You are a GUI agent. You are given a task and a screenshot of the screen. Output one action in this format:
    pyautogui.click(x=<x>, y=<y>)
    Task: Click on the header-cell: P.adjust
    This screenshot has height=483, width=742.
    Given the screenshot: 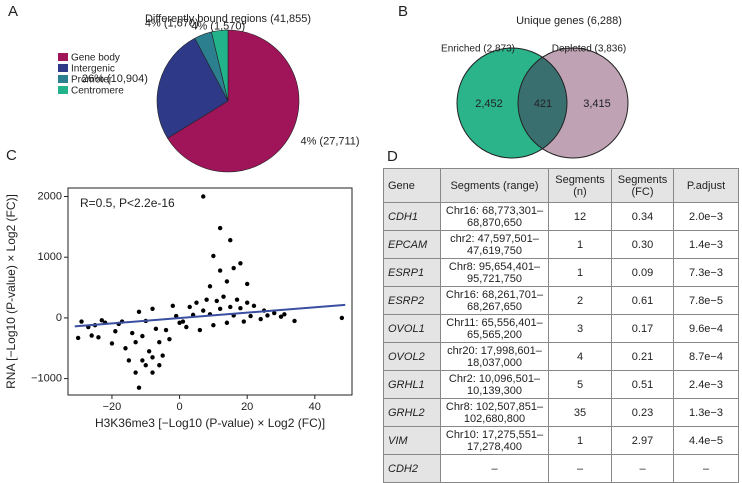 What is the action you would take?
    pyautogui.click(x=706, y=185)
    